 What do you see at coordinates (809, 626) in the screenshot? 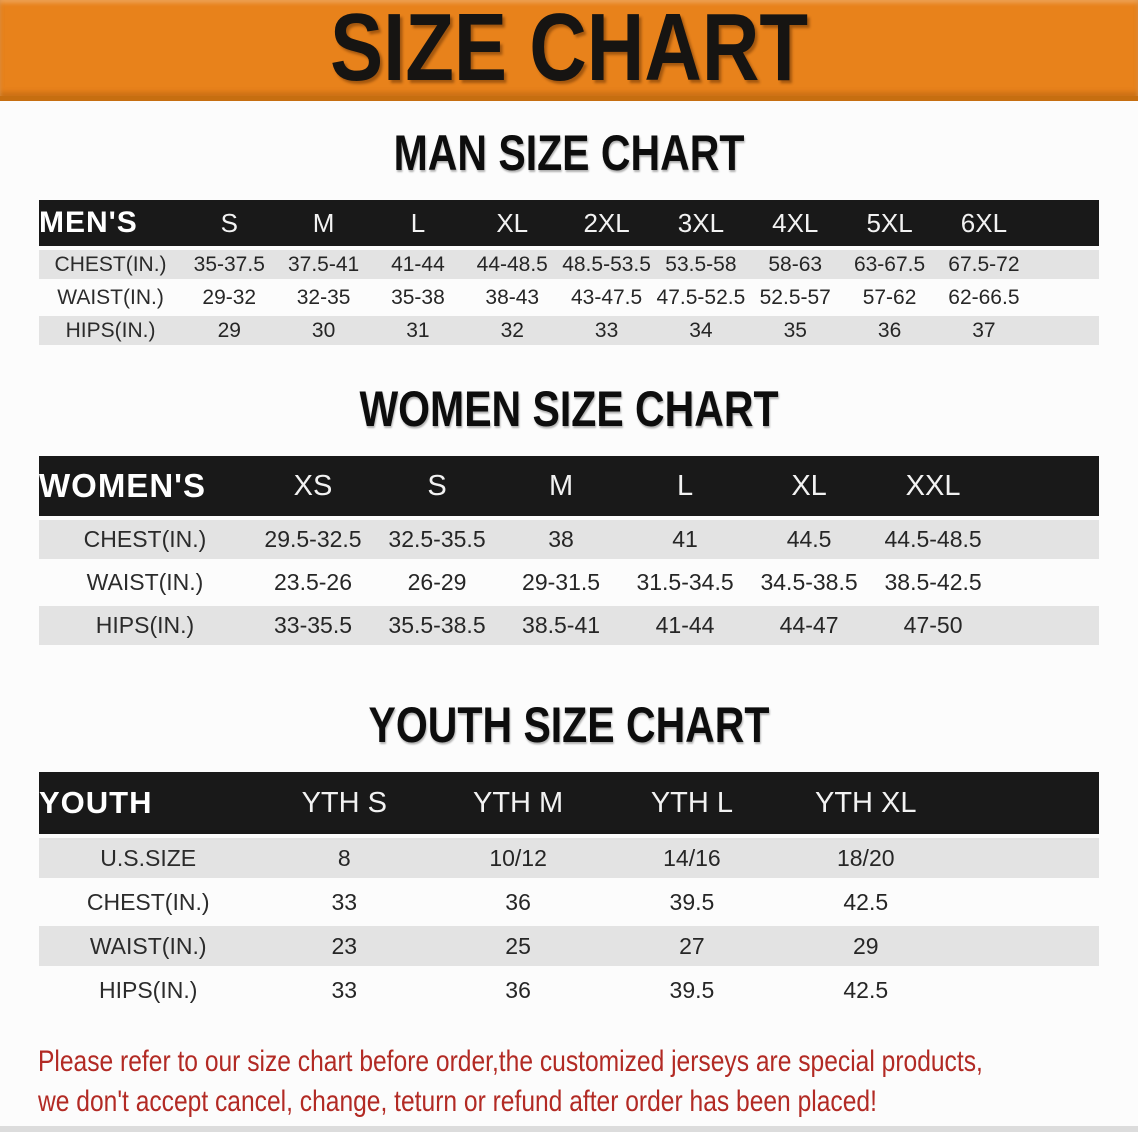
I see `value-cell: 44-47` at bounding box center [809, 626].